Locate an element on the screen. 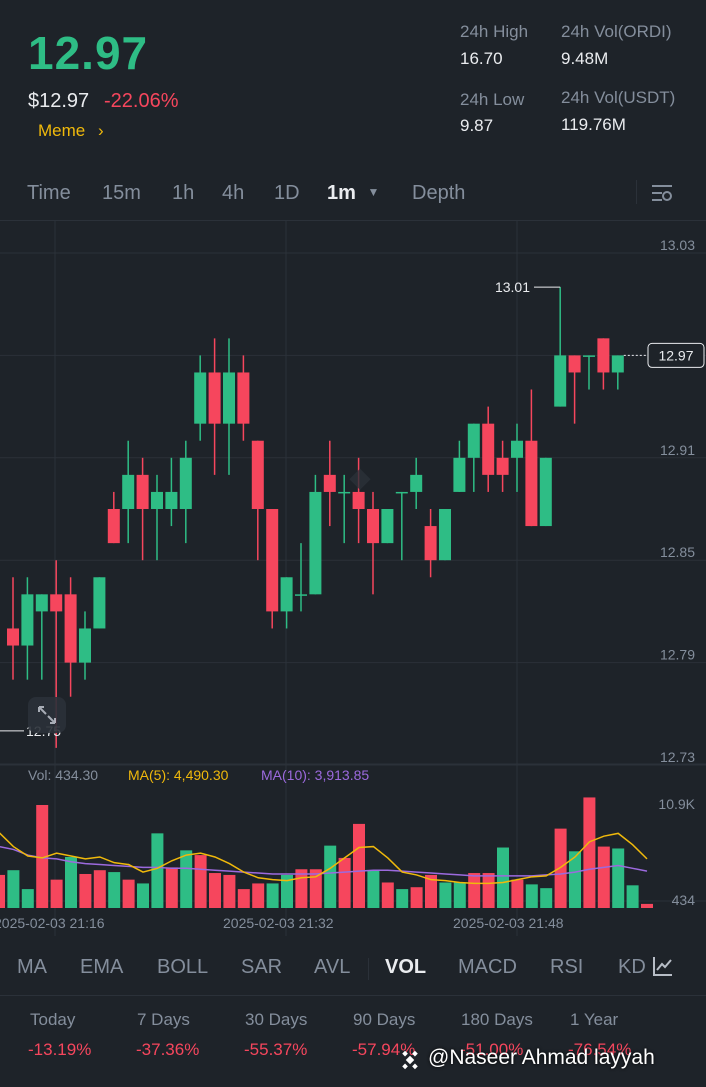  perf-label-180d: 180 Days is located at coordinates (497, 1019).